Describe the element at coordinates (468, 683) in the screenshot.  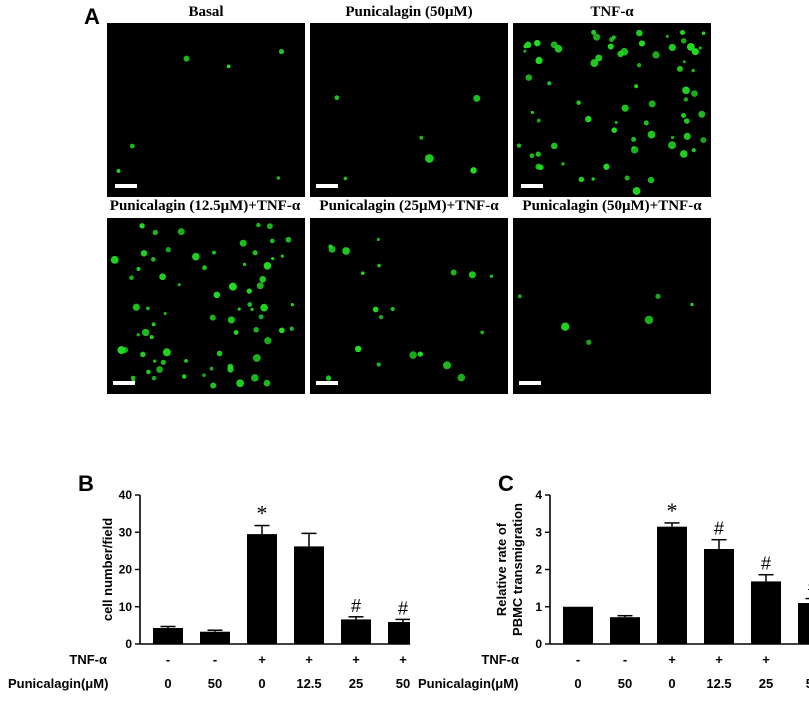
I see `punicalagin-row-label: Punicalagin(μM)` at that location.